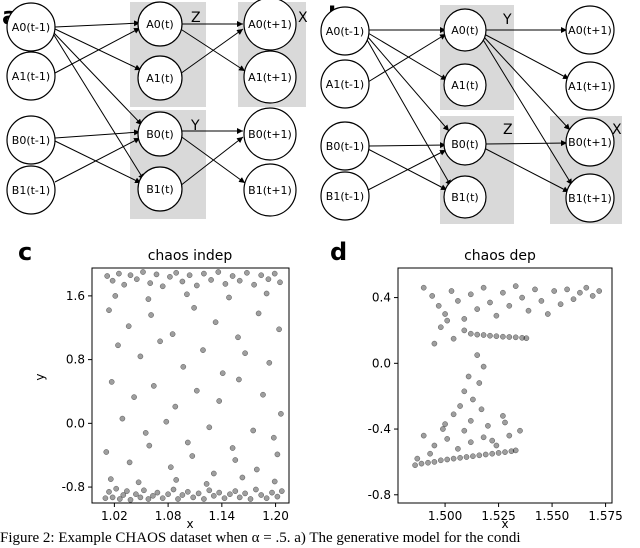  Describe the element at coordinates (31, 190) in the screenshot. I see `node-b1-t-minus-1: B1(t-1)` at that location.